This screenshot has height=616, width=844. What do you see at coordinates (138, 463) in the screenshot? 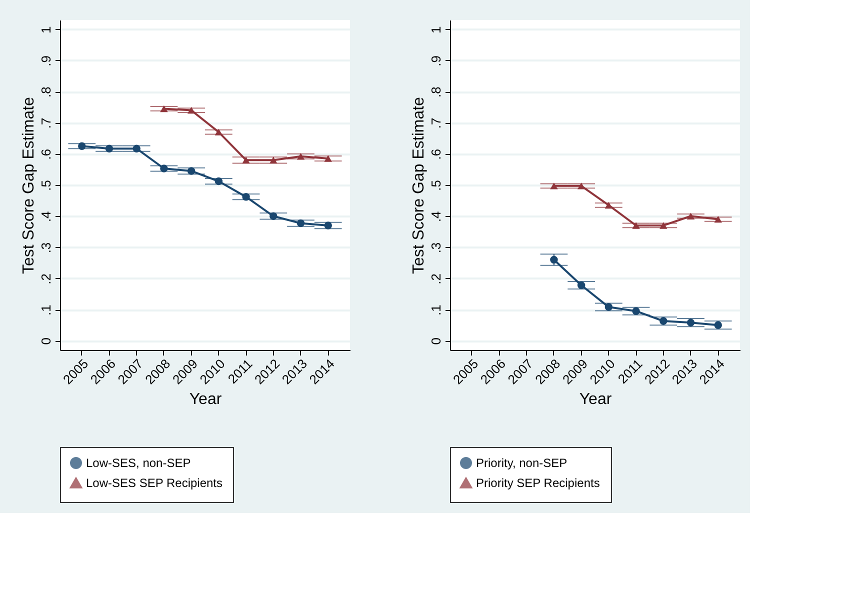
I see `legend-label: Low-SES, non-SEP` at bounding box center [138, 463].